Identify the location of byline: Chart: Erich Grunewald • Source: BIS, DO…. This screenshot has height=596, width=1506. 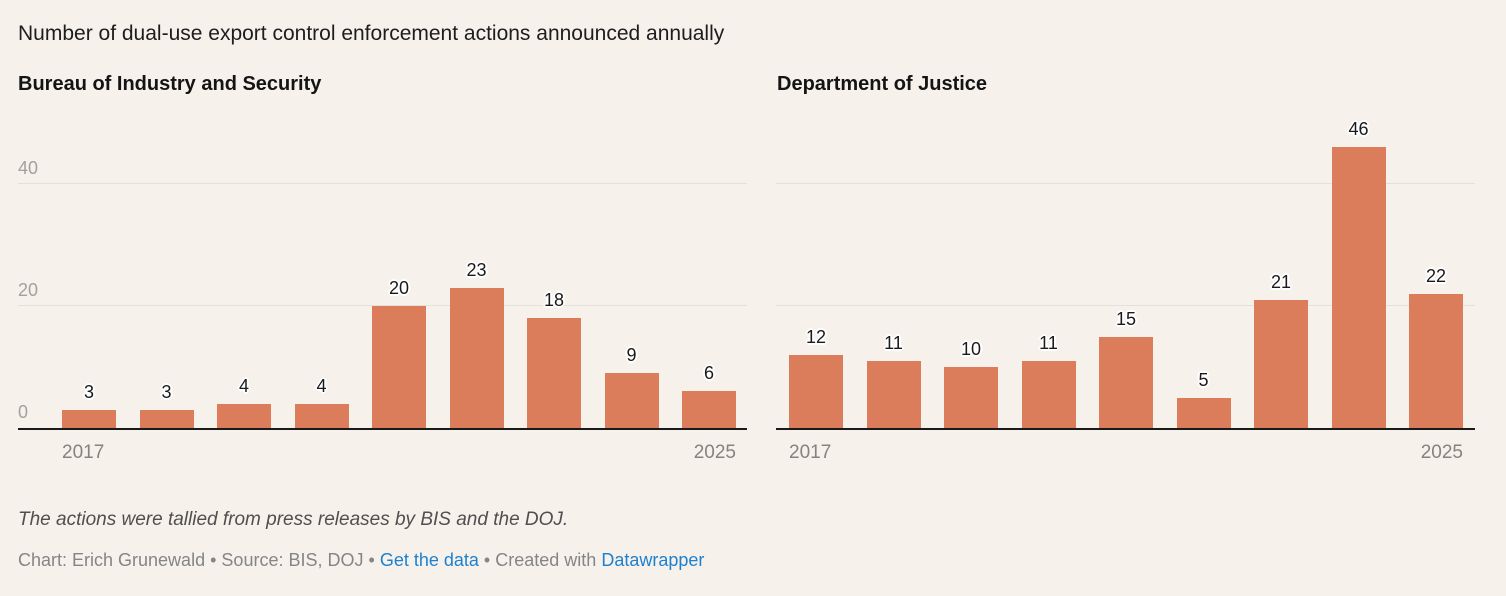
(361, 560).